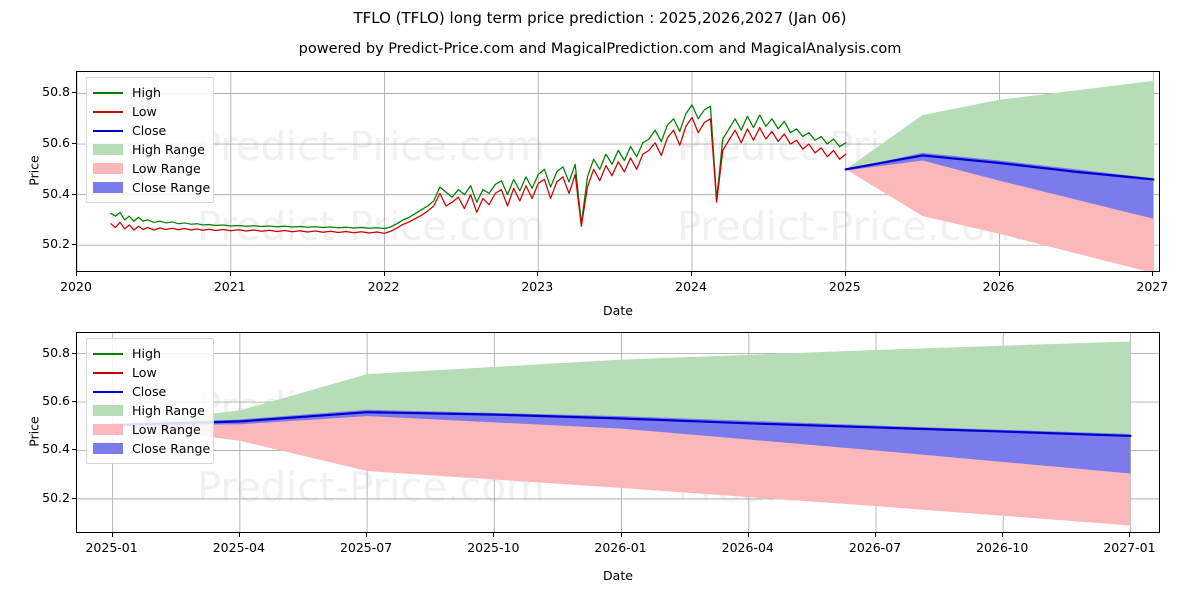  What do you see at coordinates (56, 244) in the screenshot?
I see `y-tick-label: 50.2` at bounding box center [56, 244].